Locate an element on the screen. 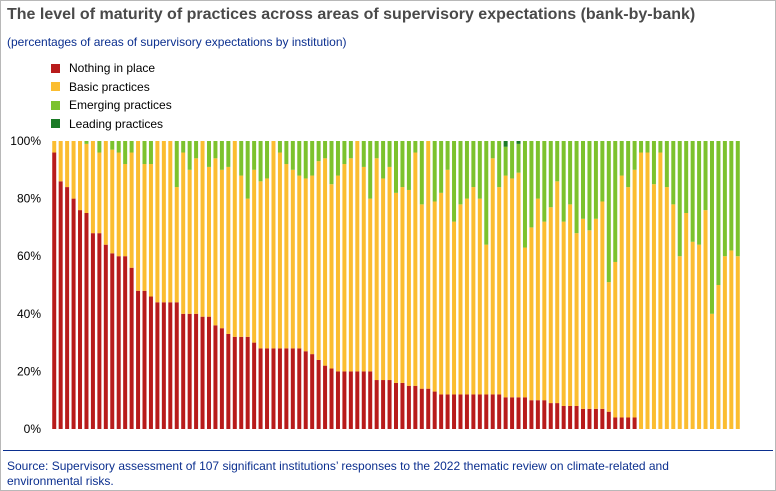 This screenshot has width=776, height=491. legend-label-emerging: Emerging practices is located at coordinates (120, 105).